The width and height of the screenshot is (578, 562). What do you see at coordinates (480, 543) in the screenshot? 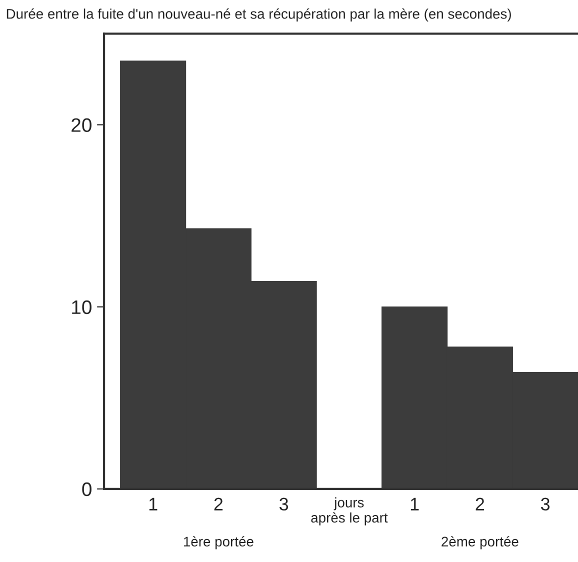
I see `text: 2ème portée` at bounding box center [480, 543].